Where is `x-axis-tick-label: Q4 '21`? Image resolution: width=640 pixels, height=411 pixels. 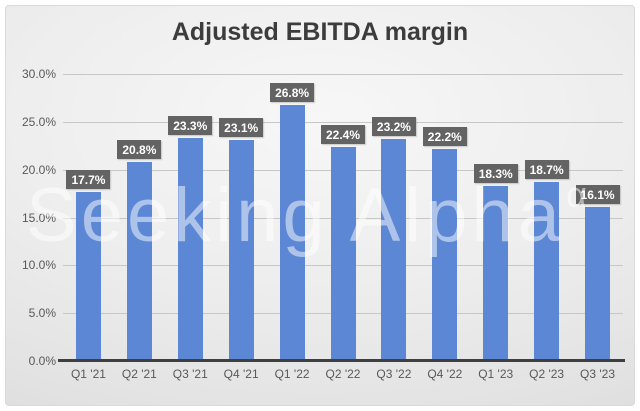 x-axis-tick-label: Q4 '21 is located at coordinates (241, 374).